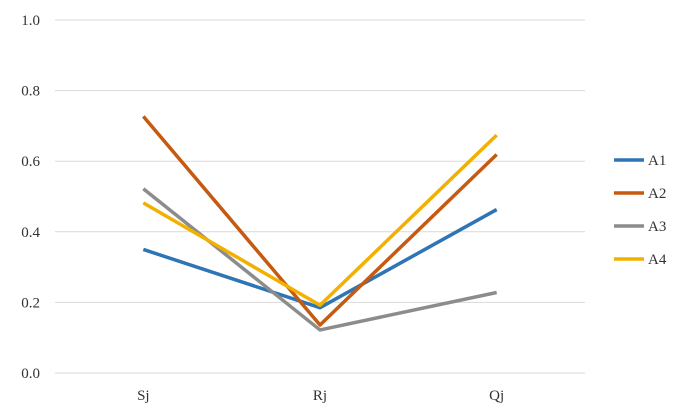 Image resolution: width=680 pixels, height=412 pixels. I want to click on y-tick-label: 1.0, so click(30, 21).